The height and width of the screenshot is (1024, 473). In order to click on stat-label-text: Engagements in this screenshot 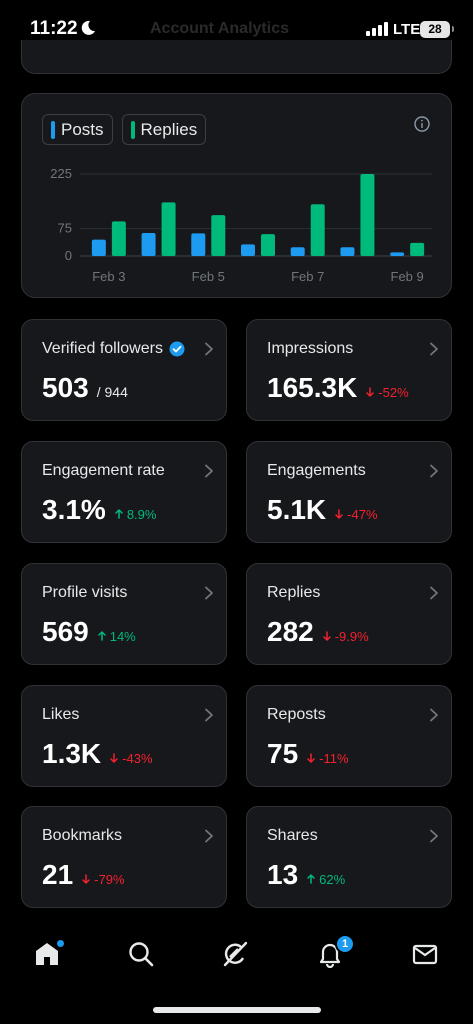, I will do `click(316, 470)`.